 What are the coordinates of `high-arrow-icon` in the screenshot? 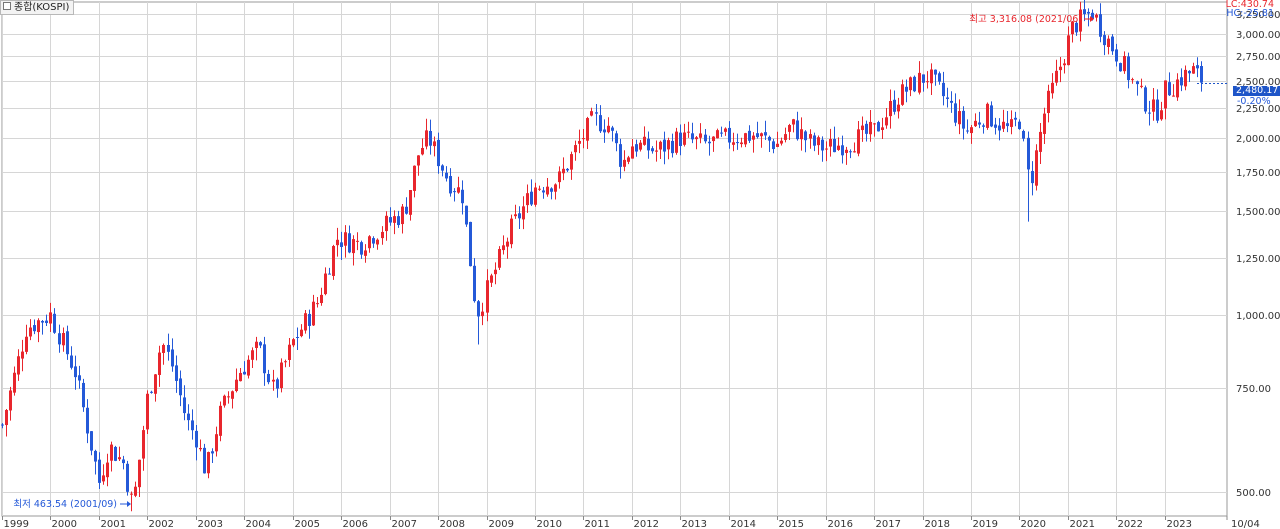 It's located at (1092, 19).